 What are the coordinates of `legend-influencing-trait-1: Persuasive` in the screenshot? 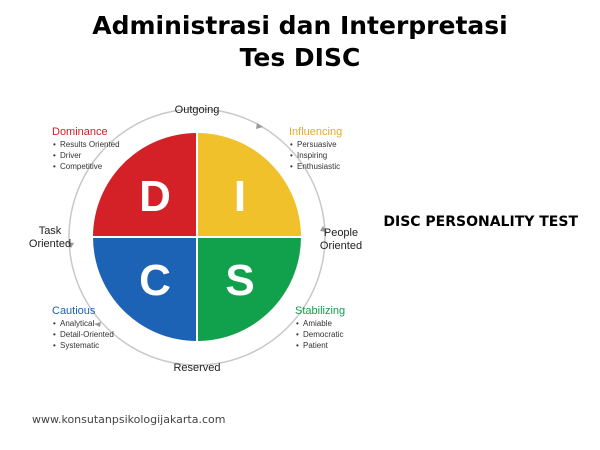 It's located at (317, 144).